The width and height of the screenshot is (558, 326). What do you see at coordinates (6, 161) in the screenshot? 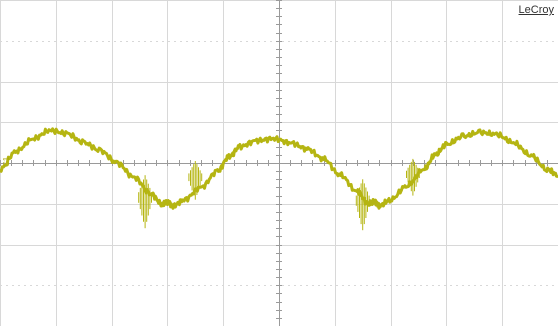
I see `channel-marker: C1` at bounding box center [6, 161].